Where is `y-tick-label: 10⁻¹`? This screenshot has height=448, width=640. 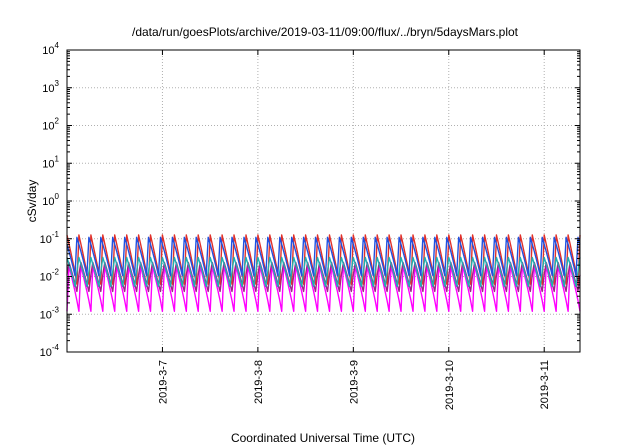
y-tick-label: 10⁻¹ is located at coordinates (50, 238).